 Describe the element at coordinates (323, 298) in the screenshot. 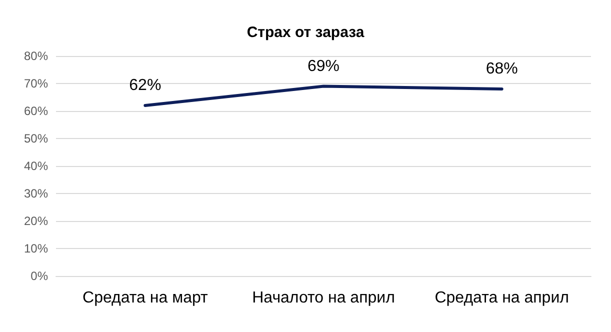

I see `x-tick-label: Началото на април` at that location.